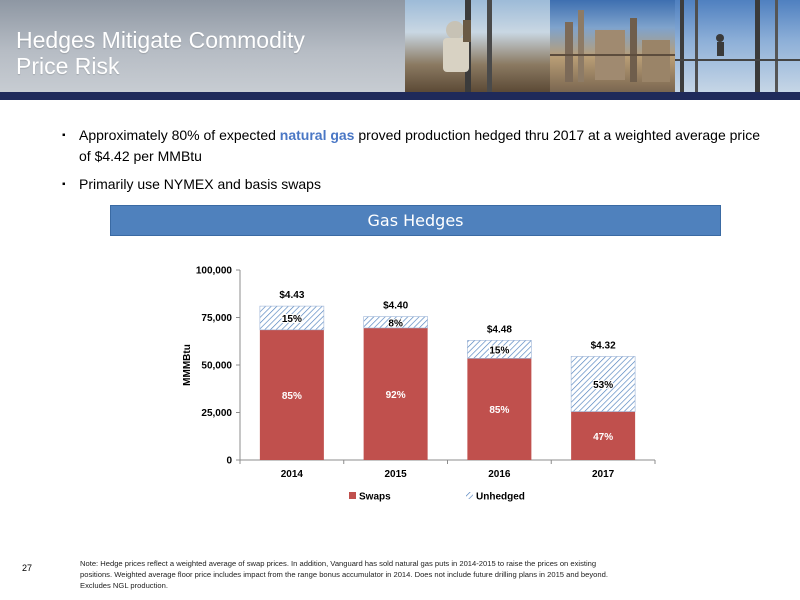 The image size is (800, 600). What do you see at coordinates (469, 495) in the screenshot?
I see `legend-swatch-unhedged` at bounding box center [469, 495].